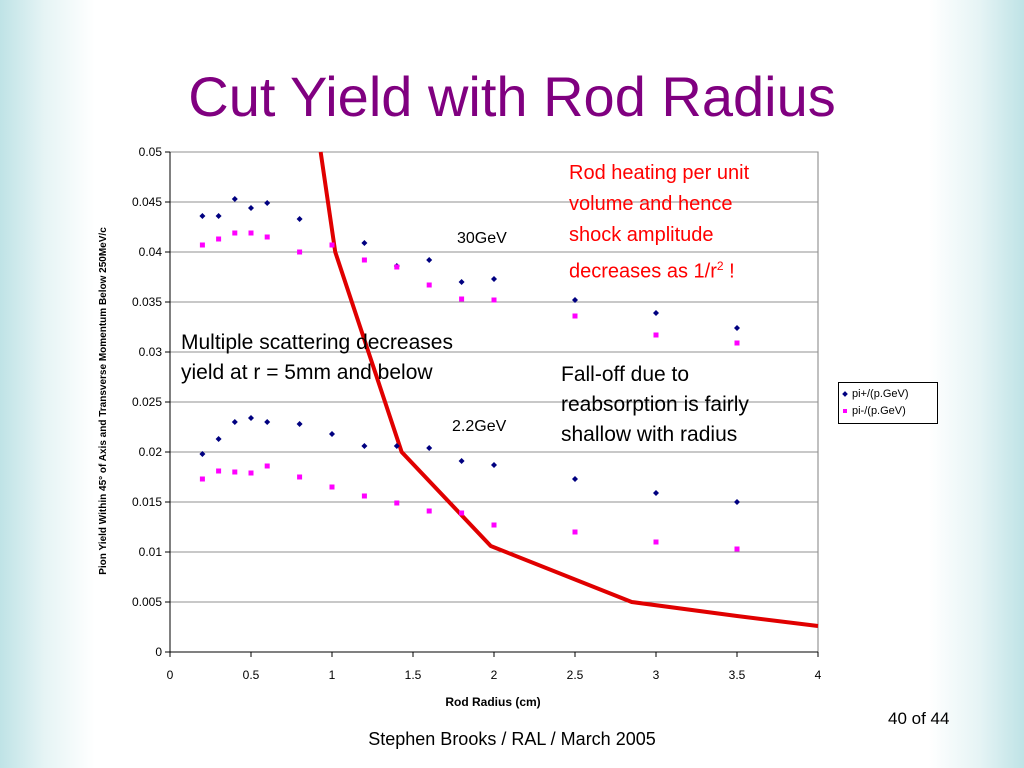  What do you see at coordinates (158, 652) in the screenshot?
I see `y-tick-label: 0` at bounding box center [158, 652].